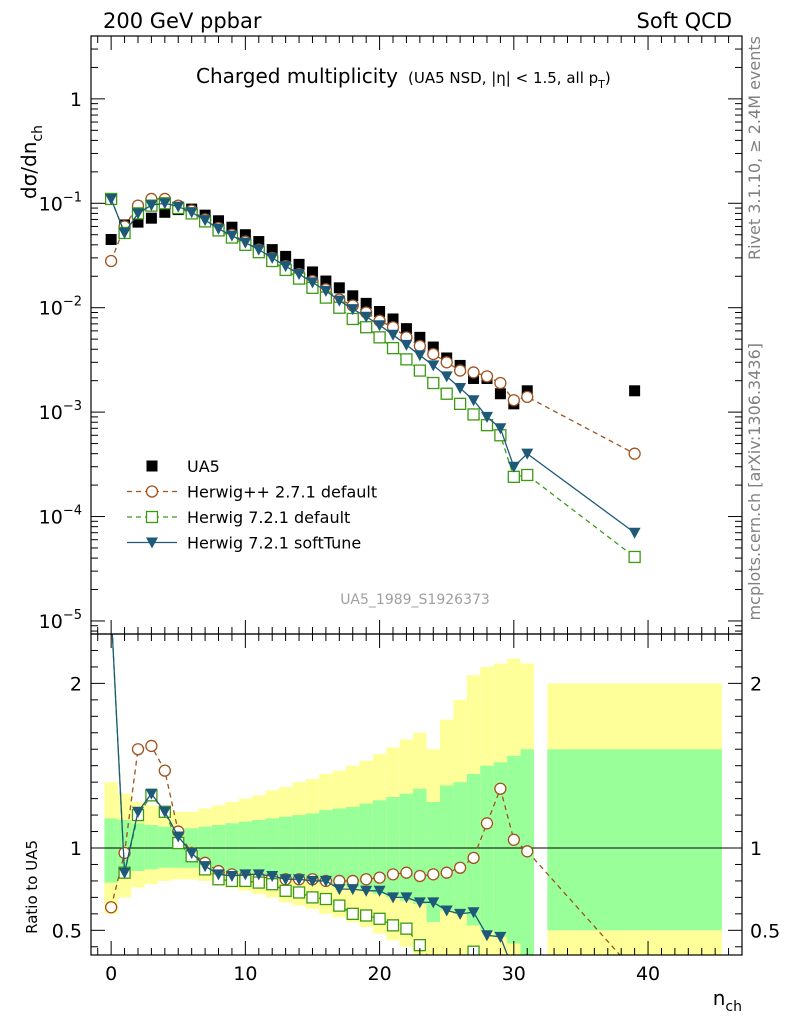 This screenshot has height=1024, width=786. I want to click on mcplots-source-label: mcplots.cern.ch [arXiv:1306.3436], so click(754, 481).